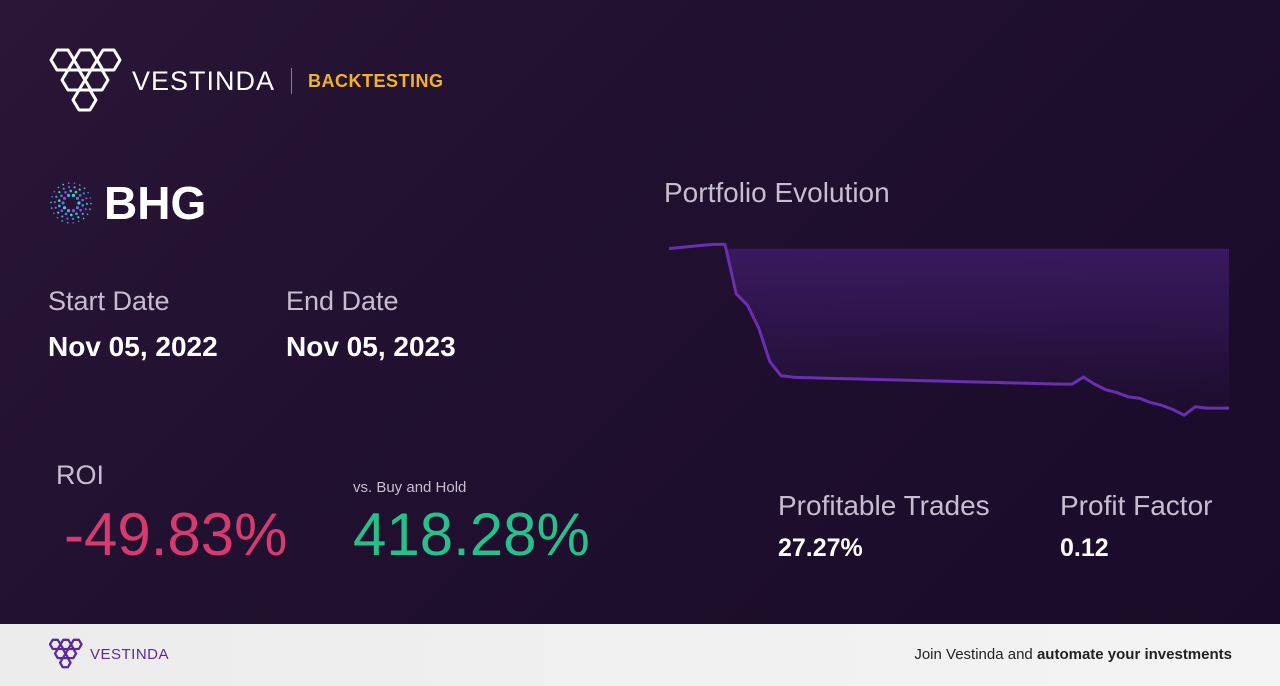  Describe the element at coordinates (176, 534) in the screenshot. I see `roi-value: -49.83%` at that location.